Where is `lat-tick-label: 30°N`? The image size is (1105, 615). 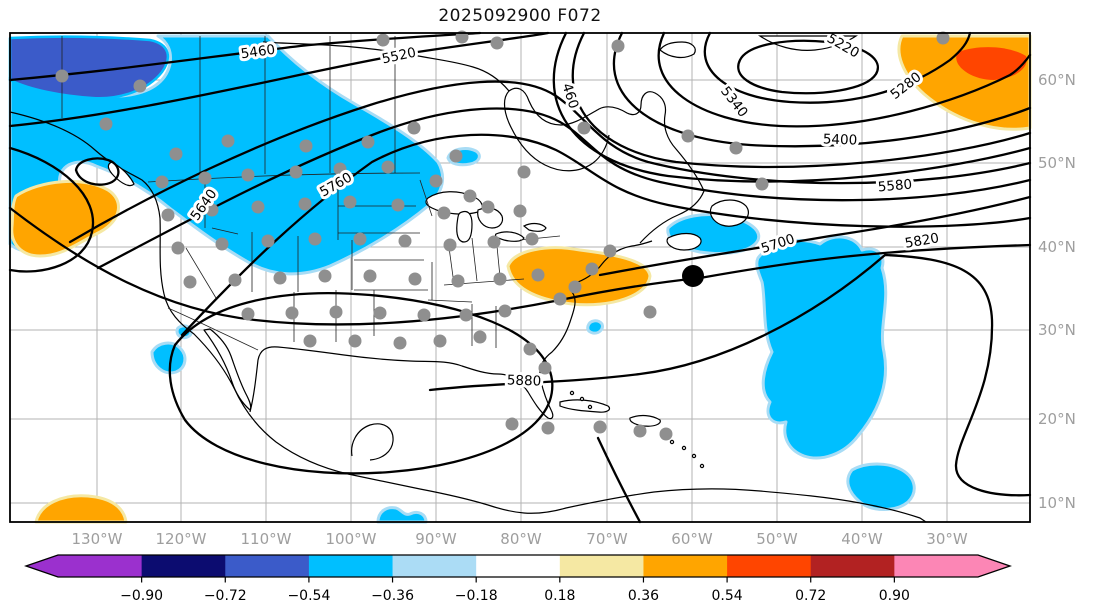
lat-tick-label: 30°N is located at coordinates (1057, 330).